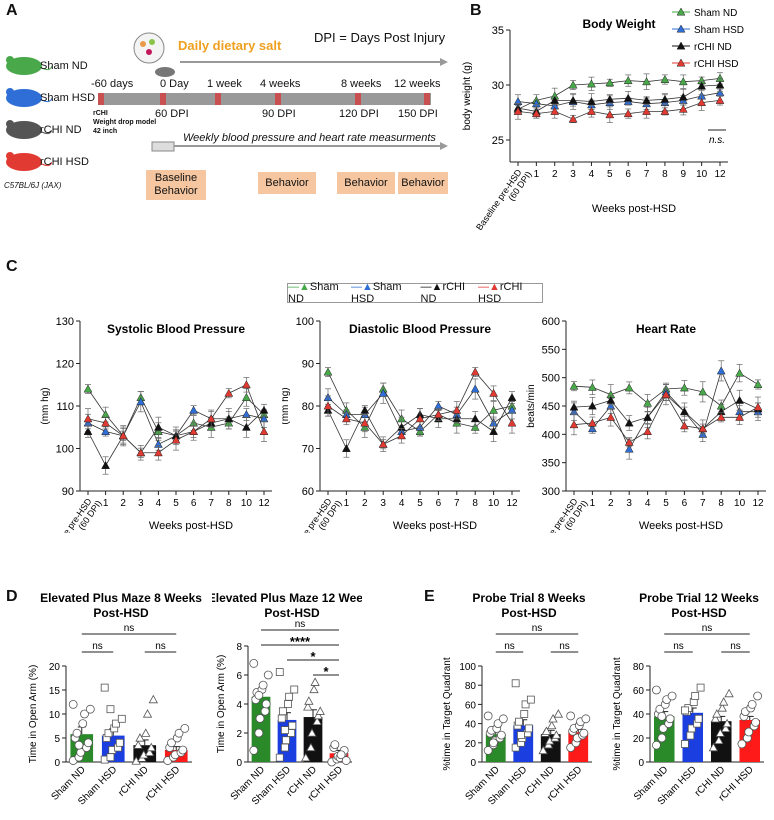  I want to click on x-tick-label: 6, so click(685, 503).